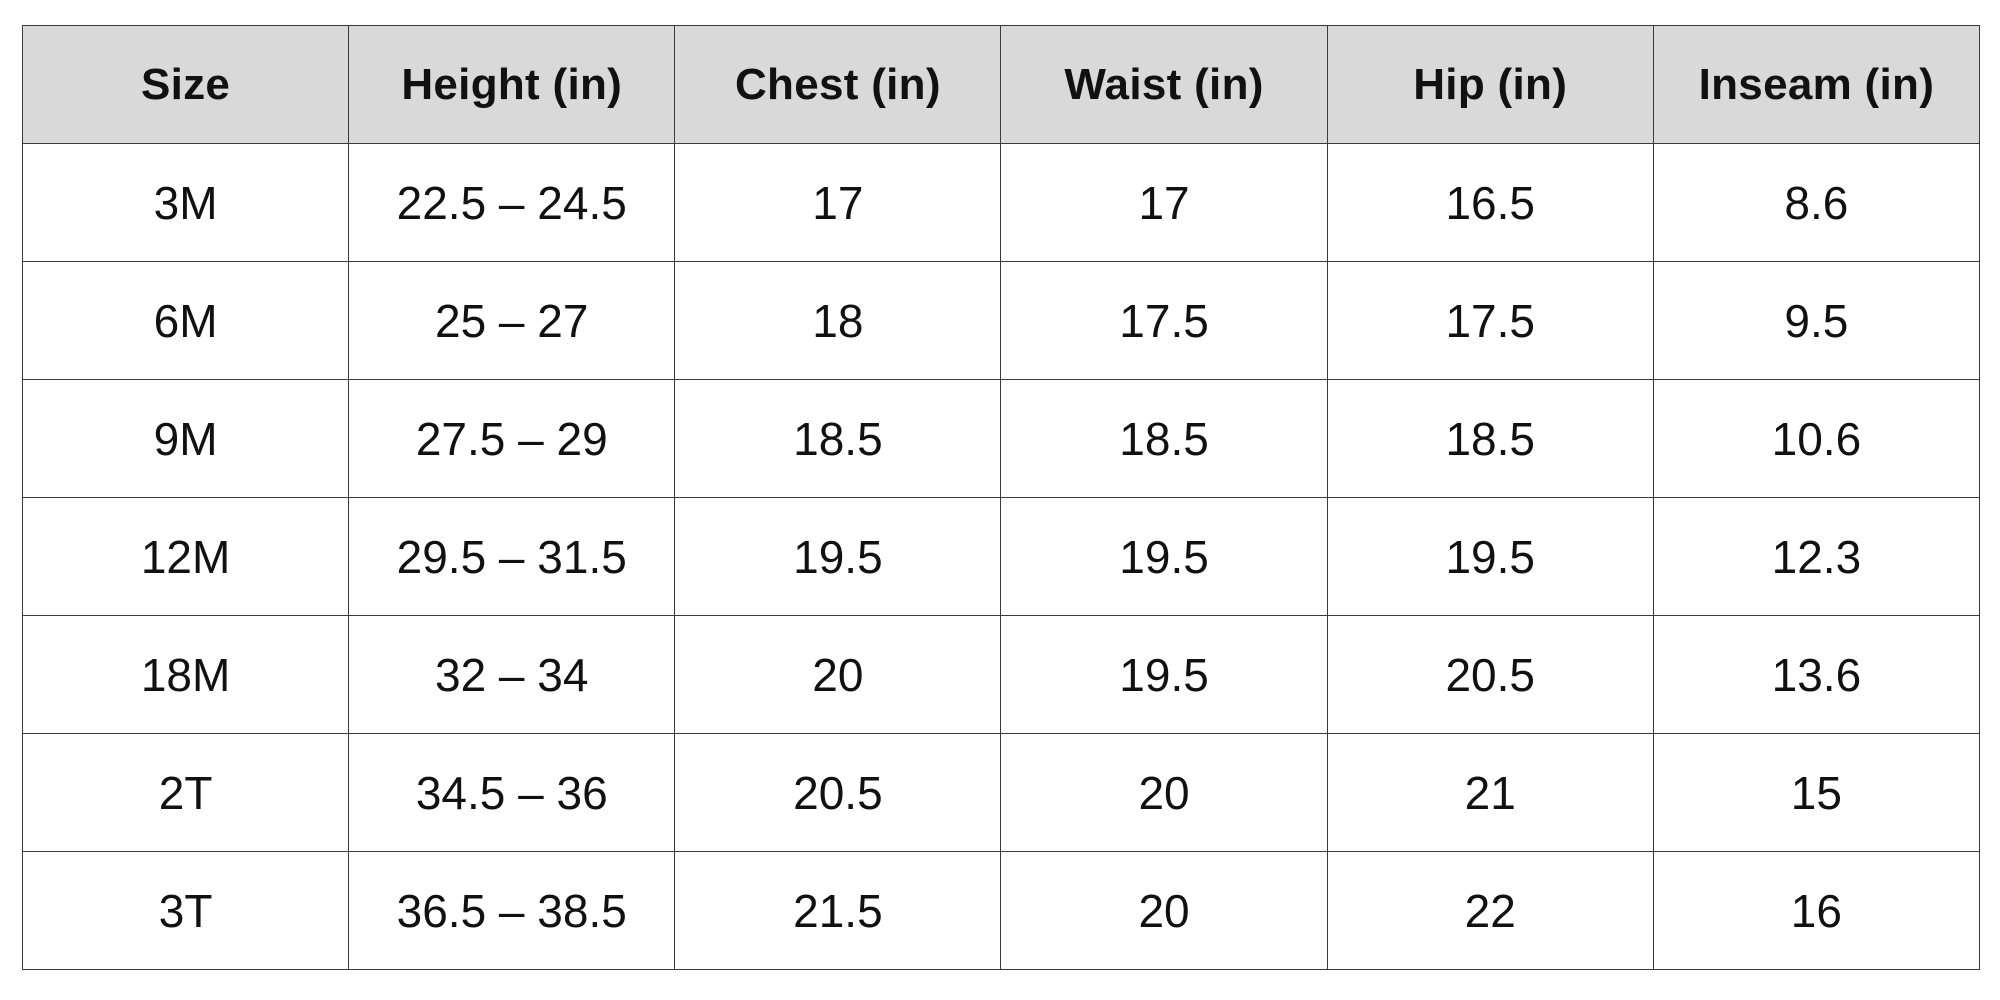 The image size is (2000, 1000). Describe the element at coordinates (512, 556) in the screenshot. I see `cell-height: 29.5 – 31.5` at that location.